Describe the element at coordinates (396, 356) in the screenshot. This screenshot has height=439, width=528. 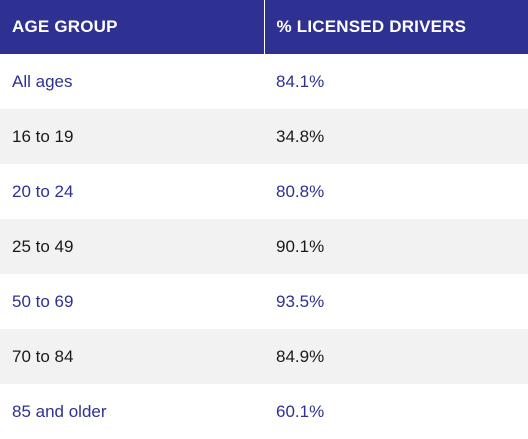
I see `cell-percent-licensed: 84.9%` at that location.